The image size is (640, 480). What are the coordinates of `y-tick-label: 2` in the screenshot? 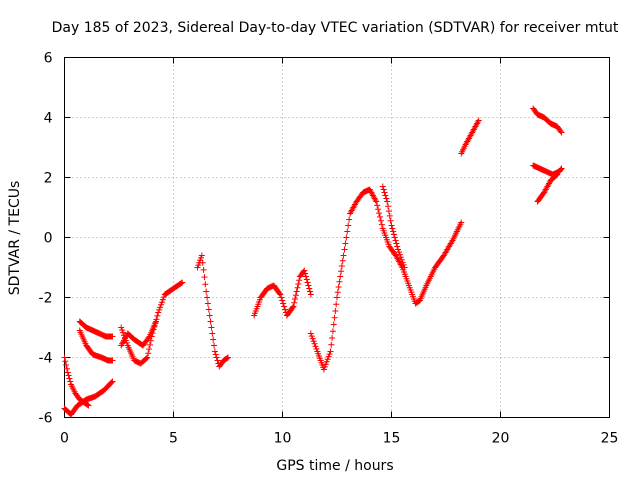 It's located at (48, 179).